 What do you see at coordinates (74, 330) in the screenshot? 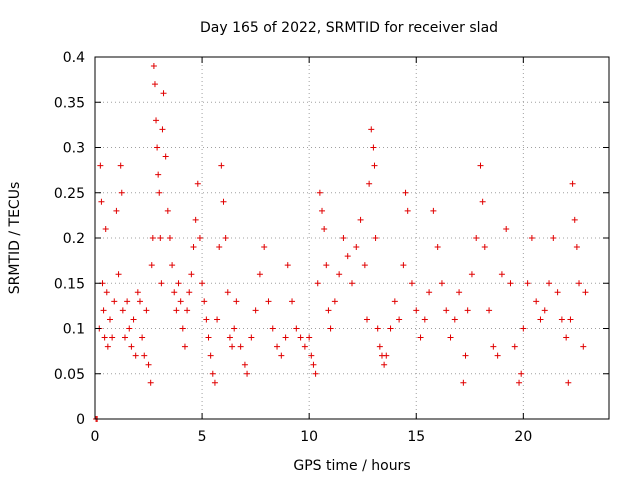
I see `y-tick-label: 0.1` at bounding box center [74, 330].